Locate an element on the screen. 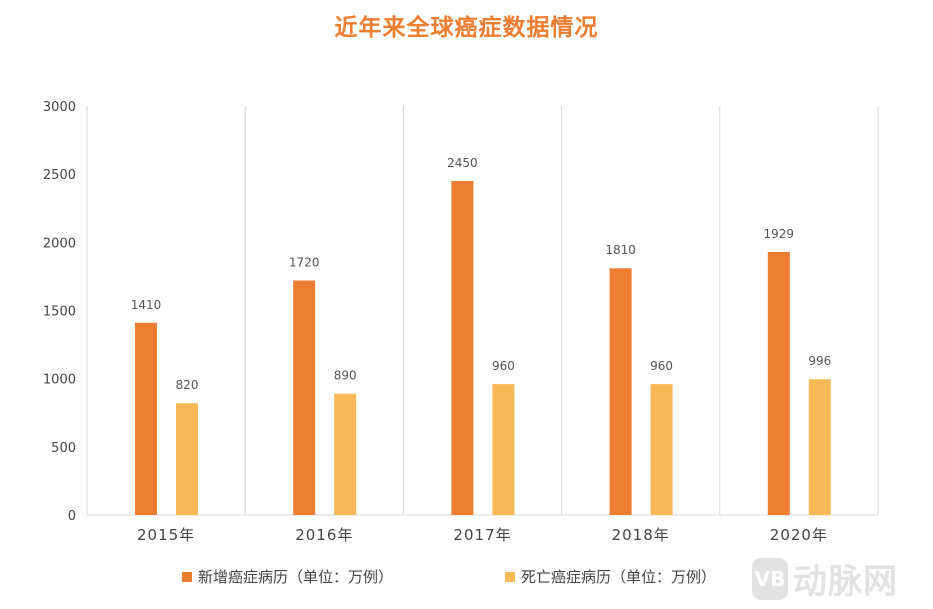 Image resolution: width=933 pixels, height=609 pixels. y-tick-label: 500 is located at coordinates (63, 448).